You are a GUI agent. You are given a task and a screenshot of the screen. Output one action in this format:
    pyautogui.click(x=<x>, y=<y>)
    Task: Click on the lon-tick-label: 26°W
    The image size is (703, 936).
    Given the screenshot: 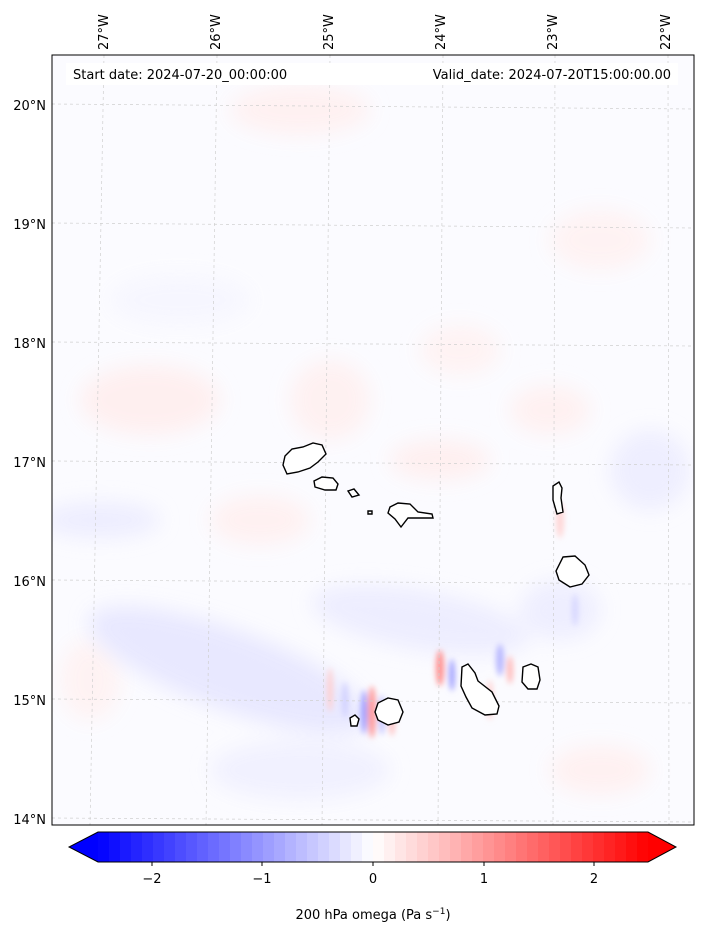 What is the action you would take?
    pyautogui.click(x=216, y=32)
    